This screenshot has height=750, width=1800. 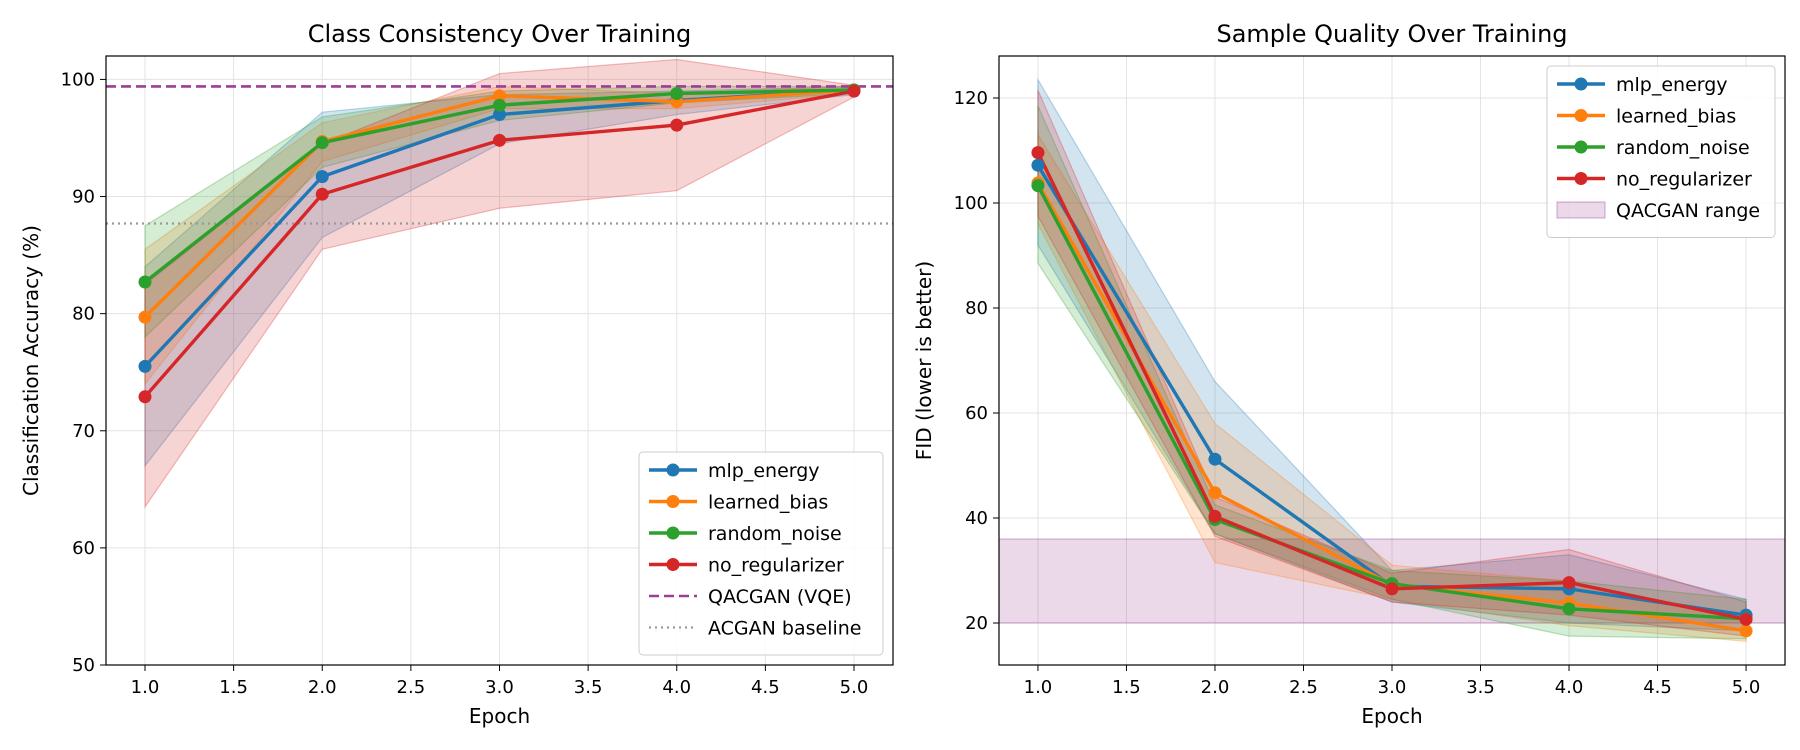 I want to click on y-axis-label: Classification Accuracy (%), so click(x=31, y=360).